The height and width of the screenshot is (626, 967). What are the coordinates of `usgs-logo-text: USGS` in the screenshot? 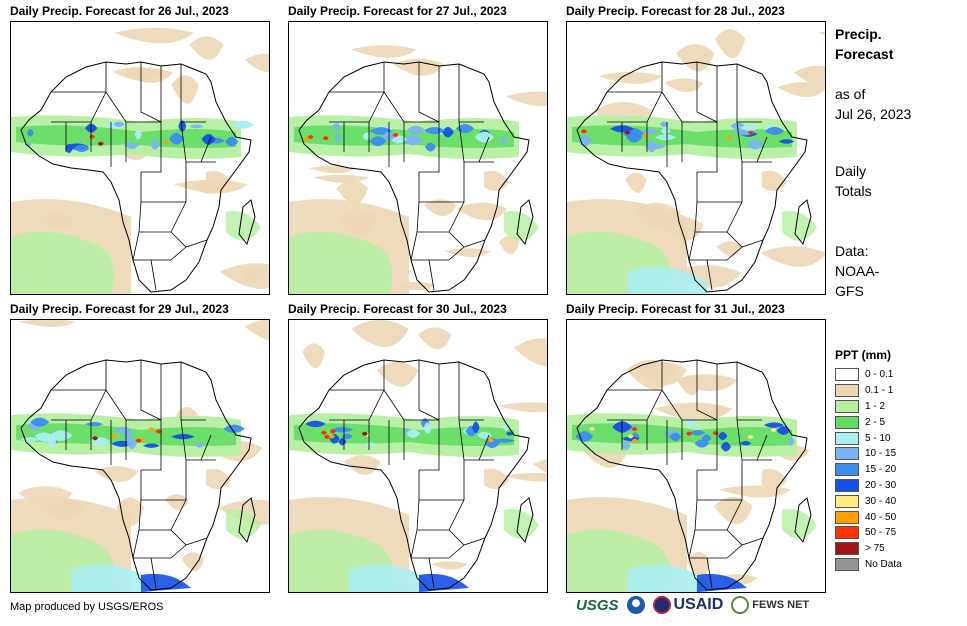 It's located at (597, 605).